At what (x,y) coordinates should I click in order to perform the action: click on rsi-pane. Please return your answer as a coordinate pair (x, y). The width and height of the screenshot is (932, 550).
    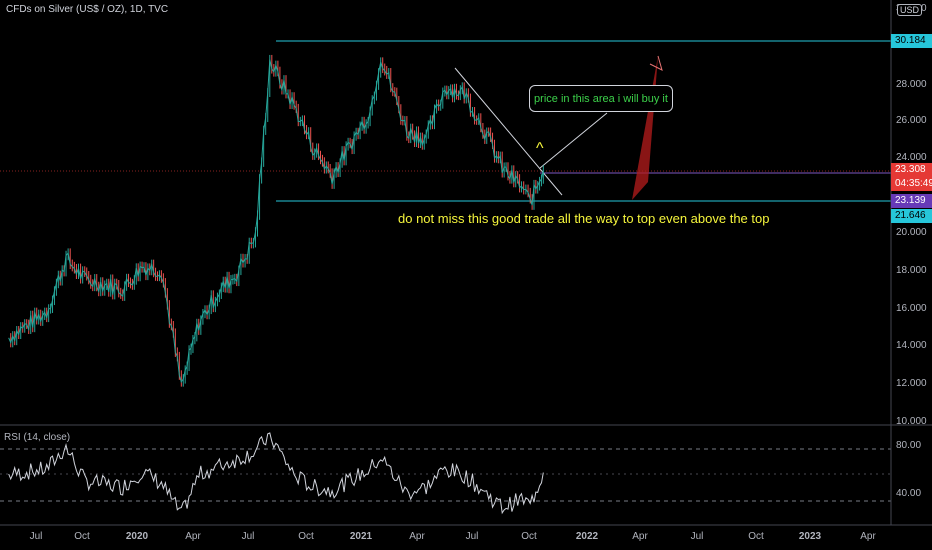
    Looking at the image, I should click on (445, 473).